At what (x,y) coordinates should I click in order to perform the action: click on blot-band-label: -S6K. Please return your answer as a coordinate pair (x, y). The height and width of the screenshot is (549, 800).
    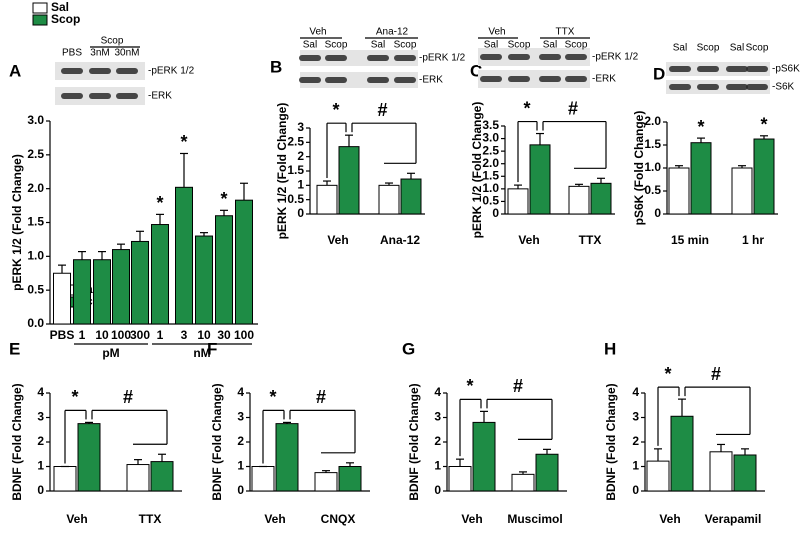
    Looking at the image, I should click on (783, 87).